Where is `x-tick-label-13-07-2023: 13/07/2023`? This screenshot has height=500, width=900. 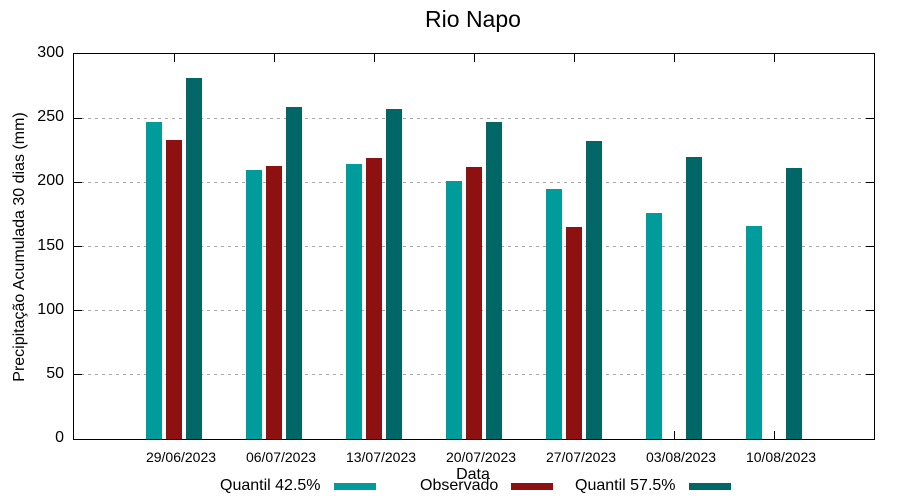 x-tick-label-13-07-2023: 13/07/2023 is located at coordinates (381, 457).